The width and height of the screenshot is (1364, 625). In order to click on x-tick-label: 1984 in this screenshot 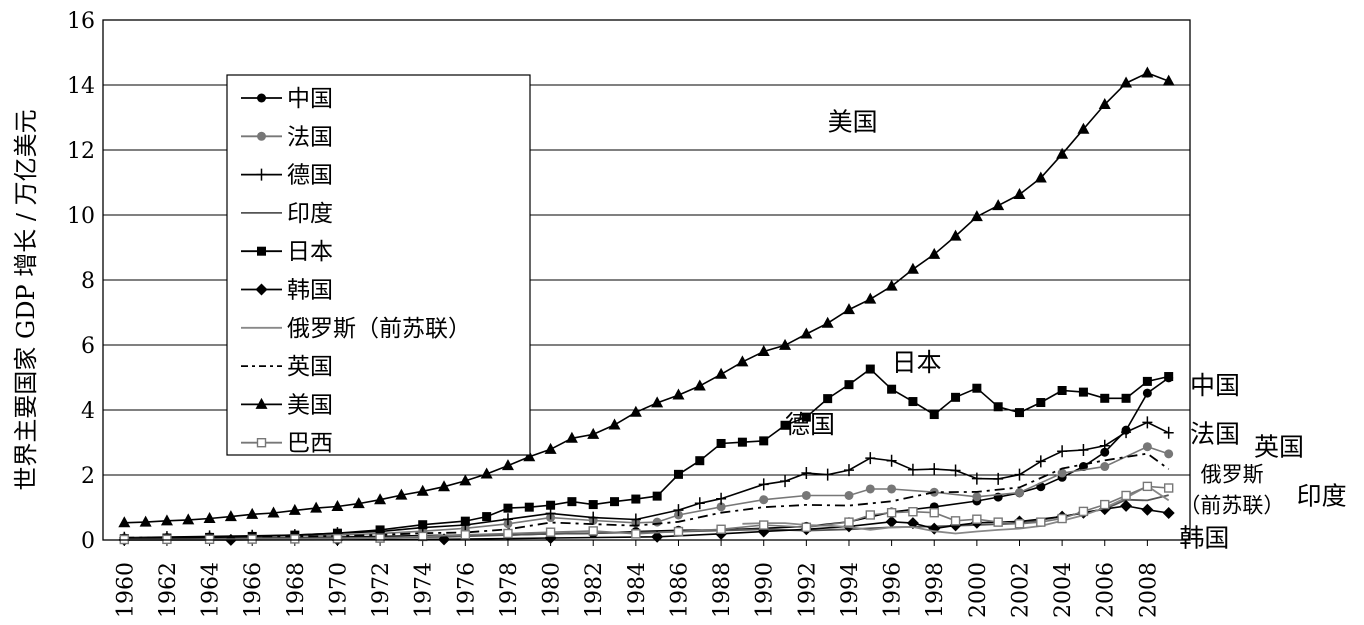, I will do `click(637, 590)`.